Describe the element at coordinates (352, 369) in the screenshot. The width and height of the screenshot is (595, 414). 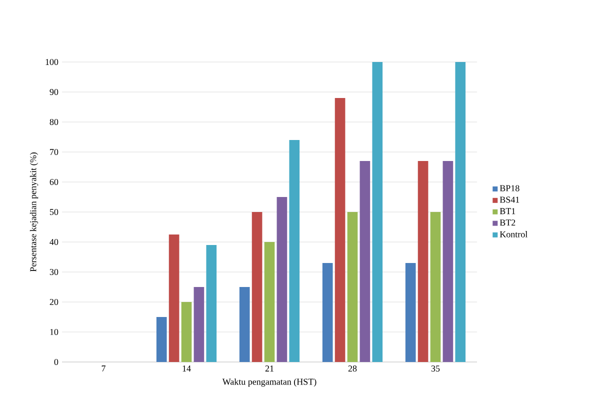
I see `x-tick-label: 28` at that location.